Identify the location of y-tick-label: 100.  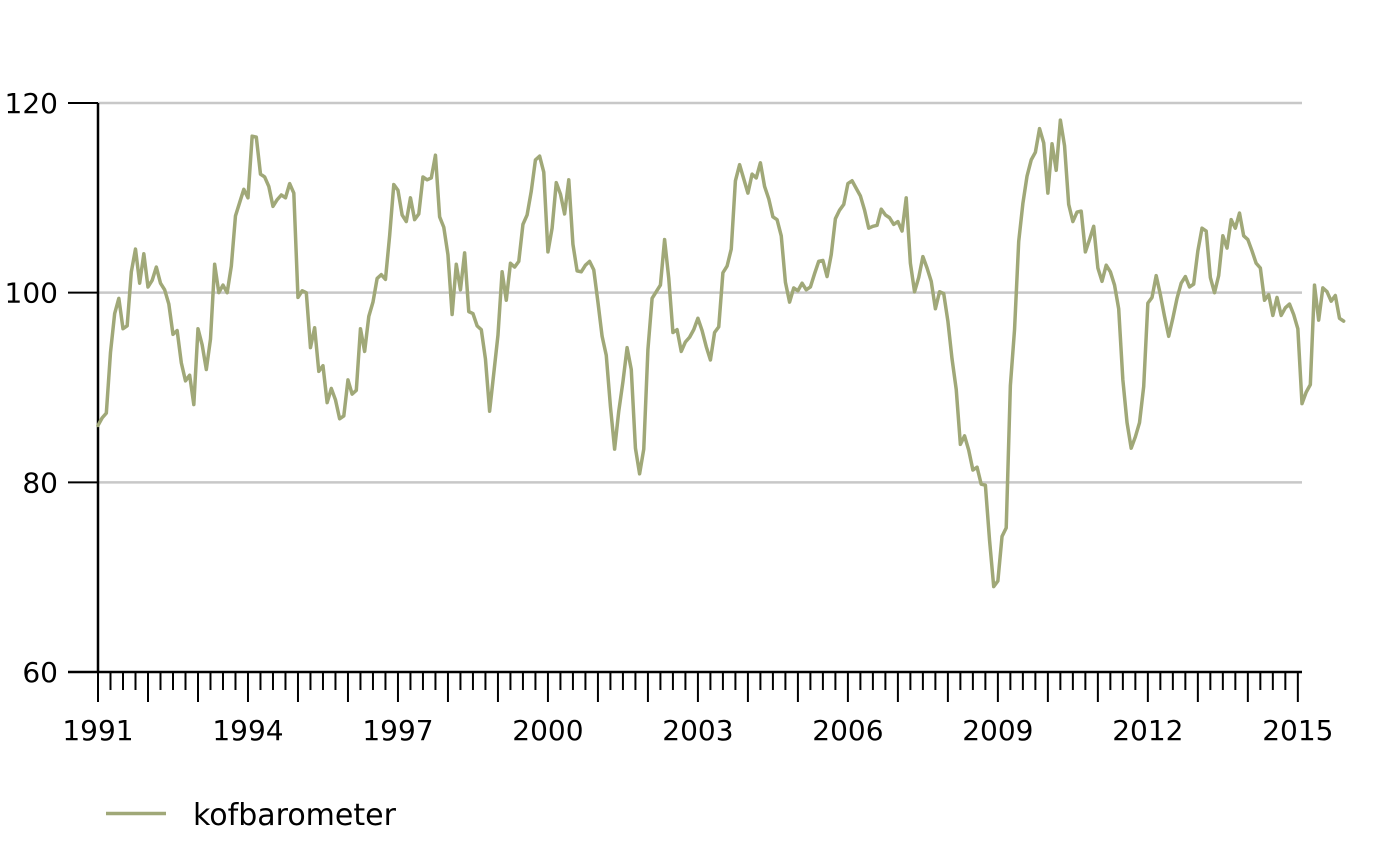
(31, 293).